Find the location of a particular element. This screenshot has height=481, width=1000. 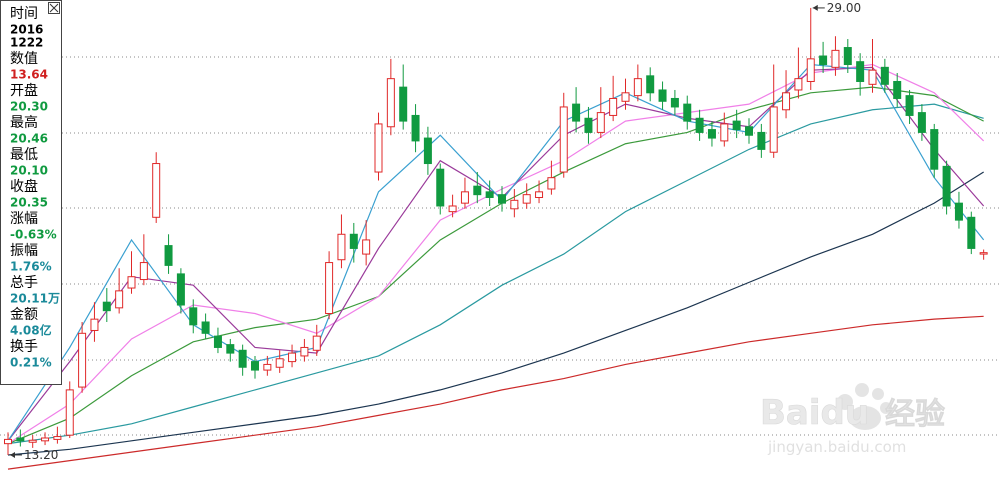

annotation-label: 29.00 is located at coordinates (844, 8).